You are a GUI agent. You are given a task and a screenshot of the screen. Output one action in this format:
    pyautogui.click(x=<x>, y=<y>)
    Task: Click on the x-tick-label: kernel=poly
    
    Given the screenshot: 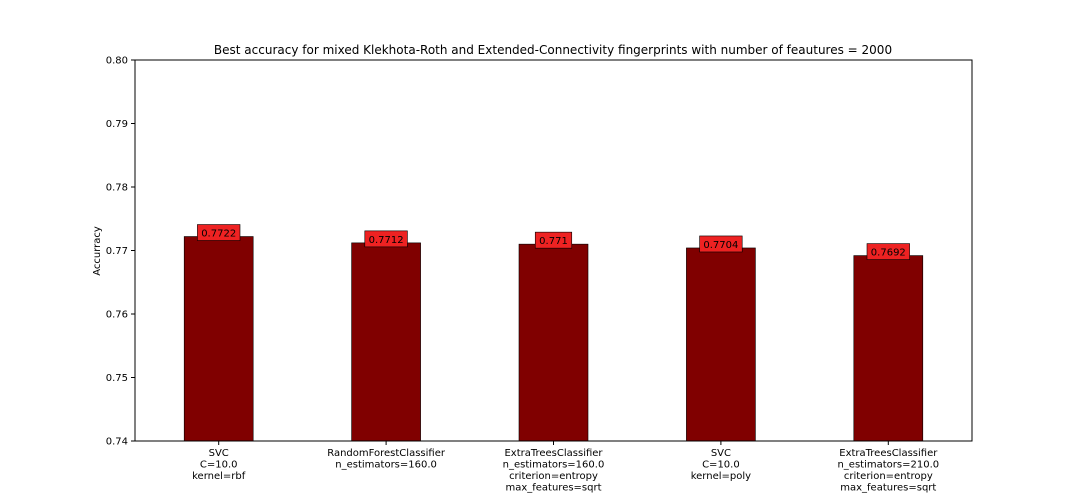 What is the action you would take?
    pyautogui.click(x=721, y=476)
    